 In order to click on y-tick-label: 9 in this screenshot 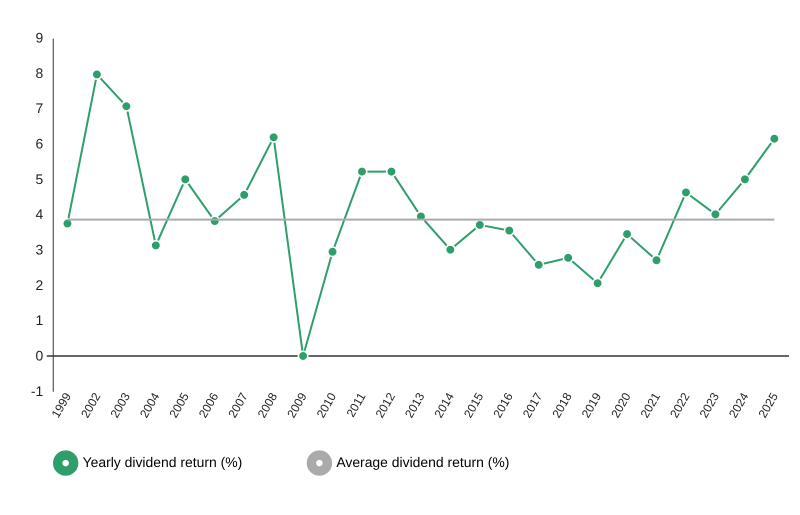, I will do `click(40, 38)`.